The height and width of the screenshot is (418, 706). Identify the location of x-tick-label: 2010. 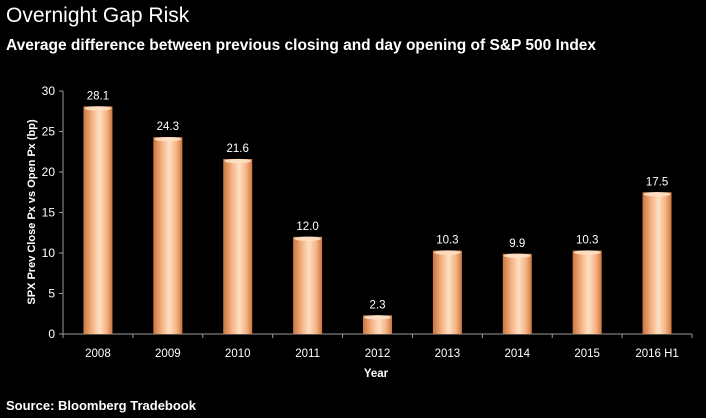
(238, 354).